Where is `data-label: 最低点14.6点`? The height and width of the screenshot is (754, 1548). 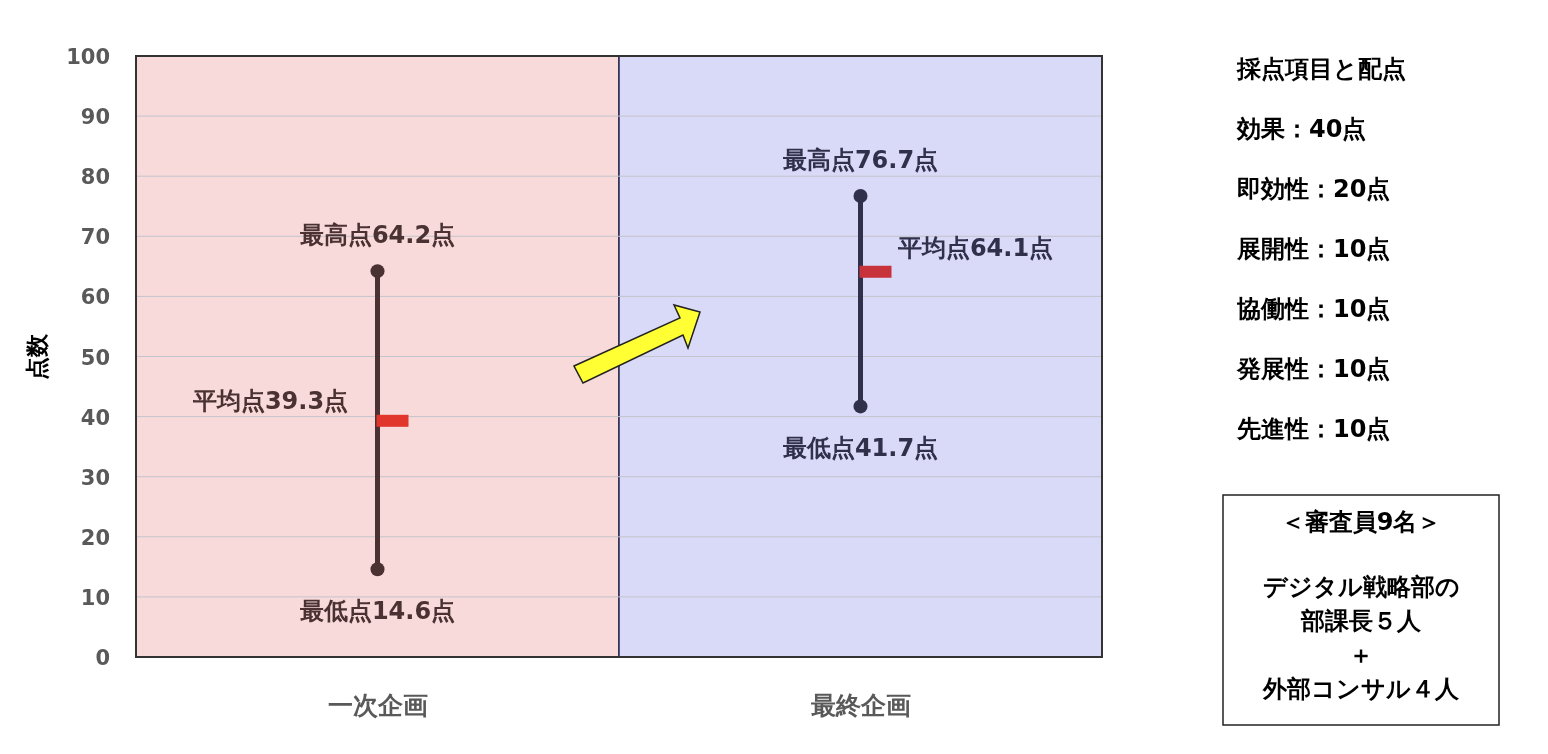
data-label: 最低点14.6点 is located at coordinates (377, 611).